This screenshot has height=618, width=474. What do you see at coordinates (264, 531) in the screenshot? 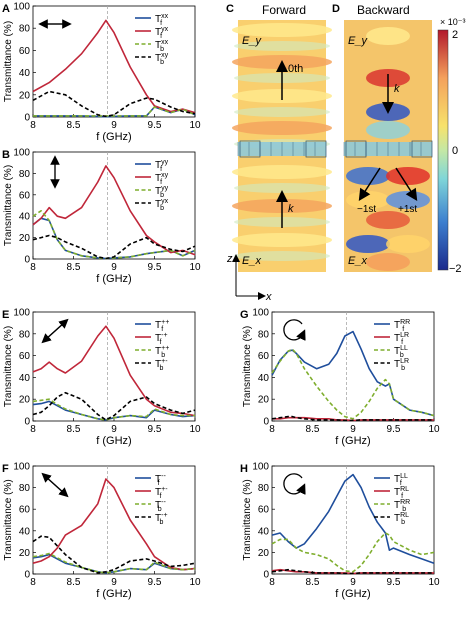
I see `y-tick-label: 40` at bounding box center [264, 531].